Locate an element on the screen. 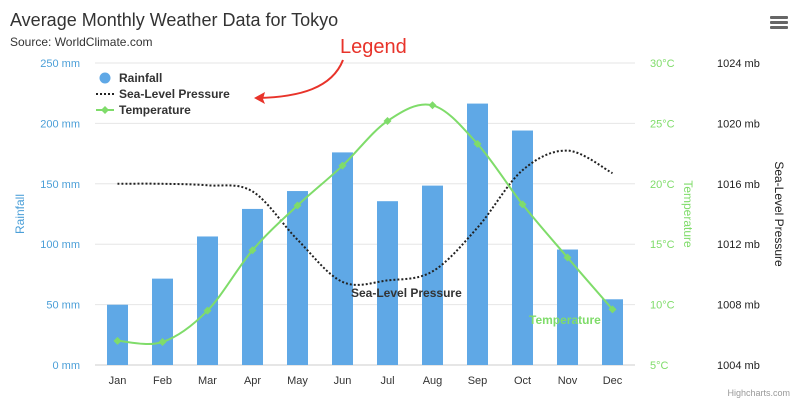 This screenshot has width=800, height=400. x-tick-label: Oct is located at coordinates (522, 381).